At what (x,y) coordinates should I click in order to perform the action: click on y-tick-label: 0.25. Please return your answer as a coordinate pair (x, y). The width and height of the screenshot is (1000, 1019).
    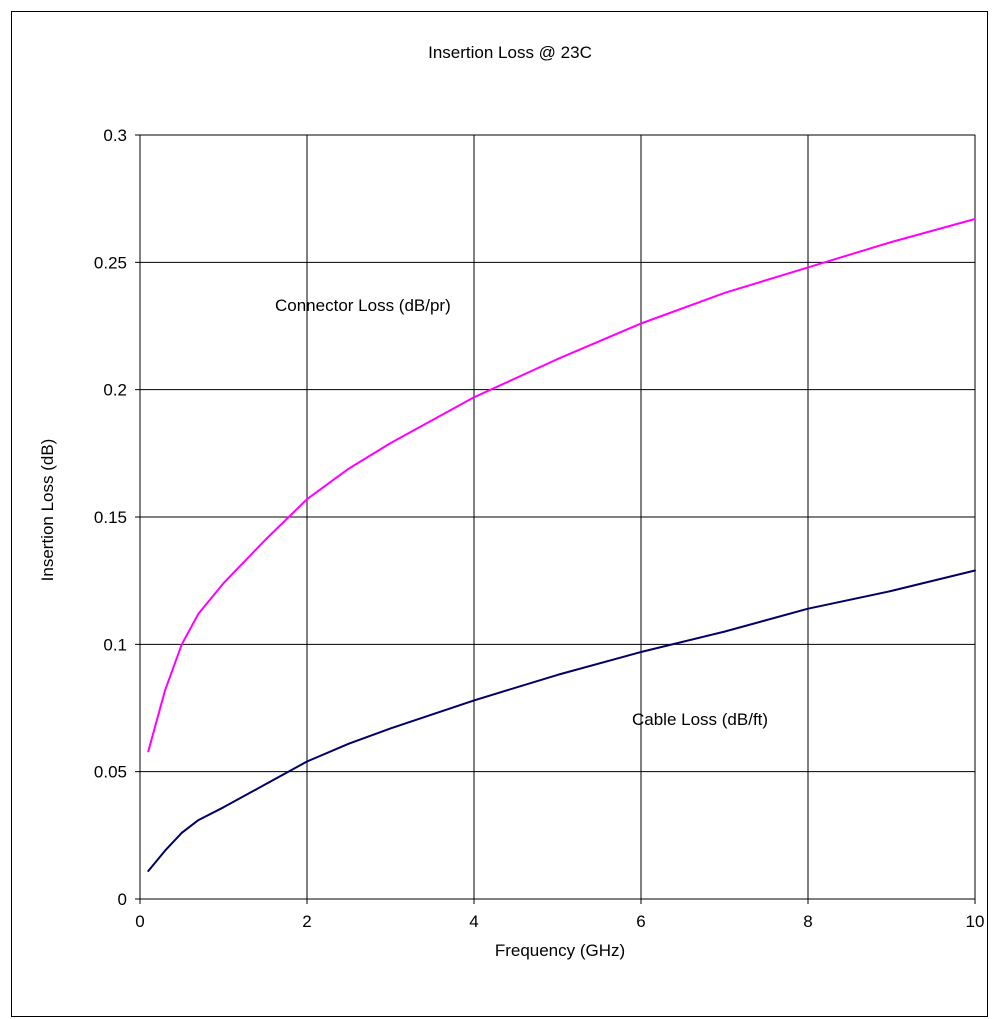
    Looking at the image, I should click on (110, 262).